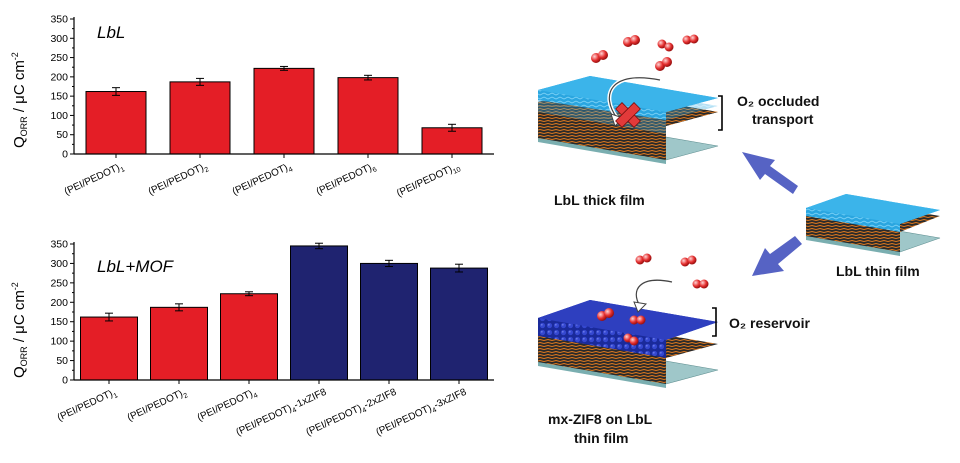  Describe the element at coordinates (873, 225) in the screenshot. I see `thin-film-illustration` at that location.